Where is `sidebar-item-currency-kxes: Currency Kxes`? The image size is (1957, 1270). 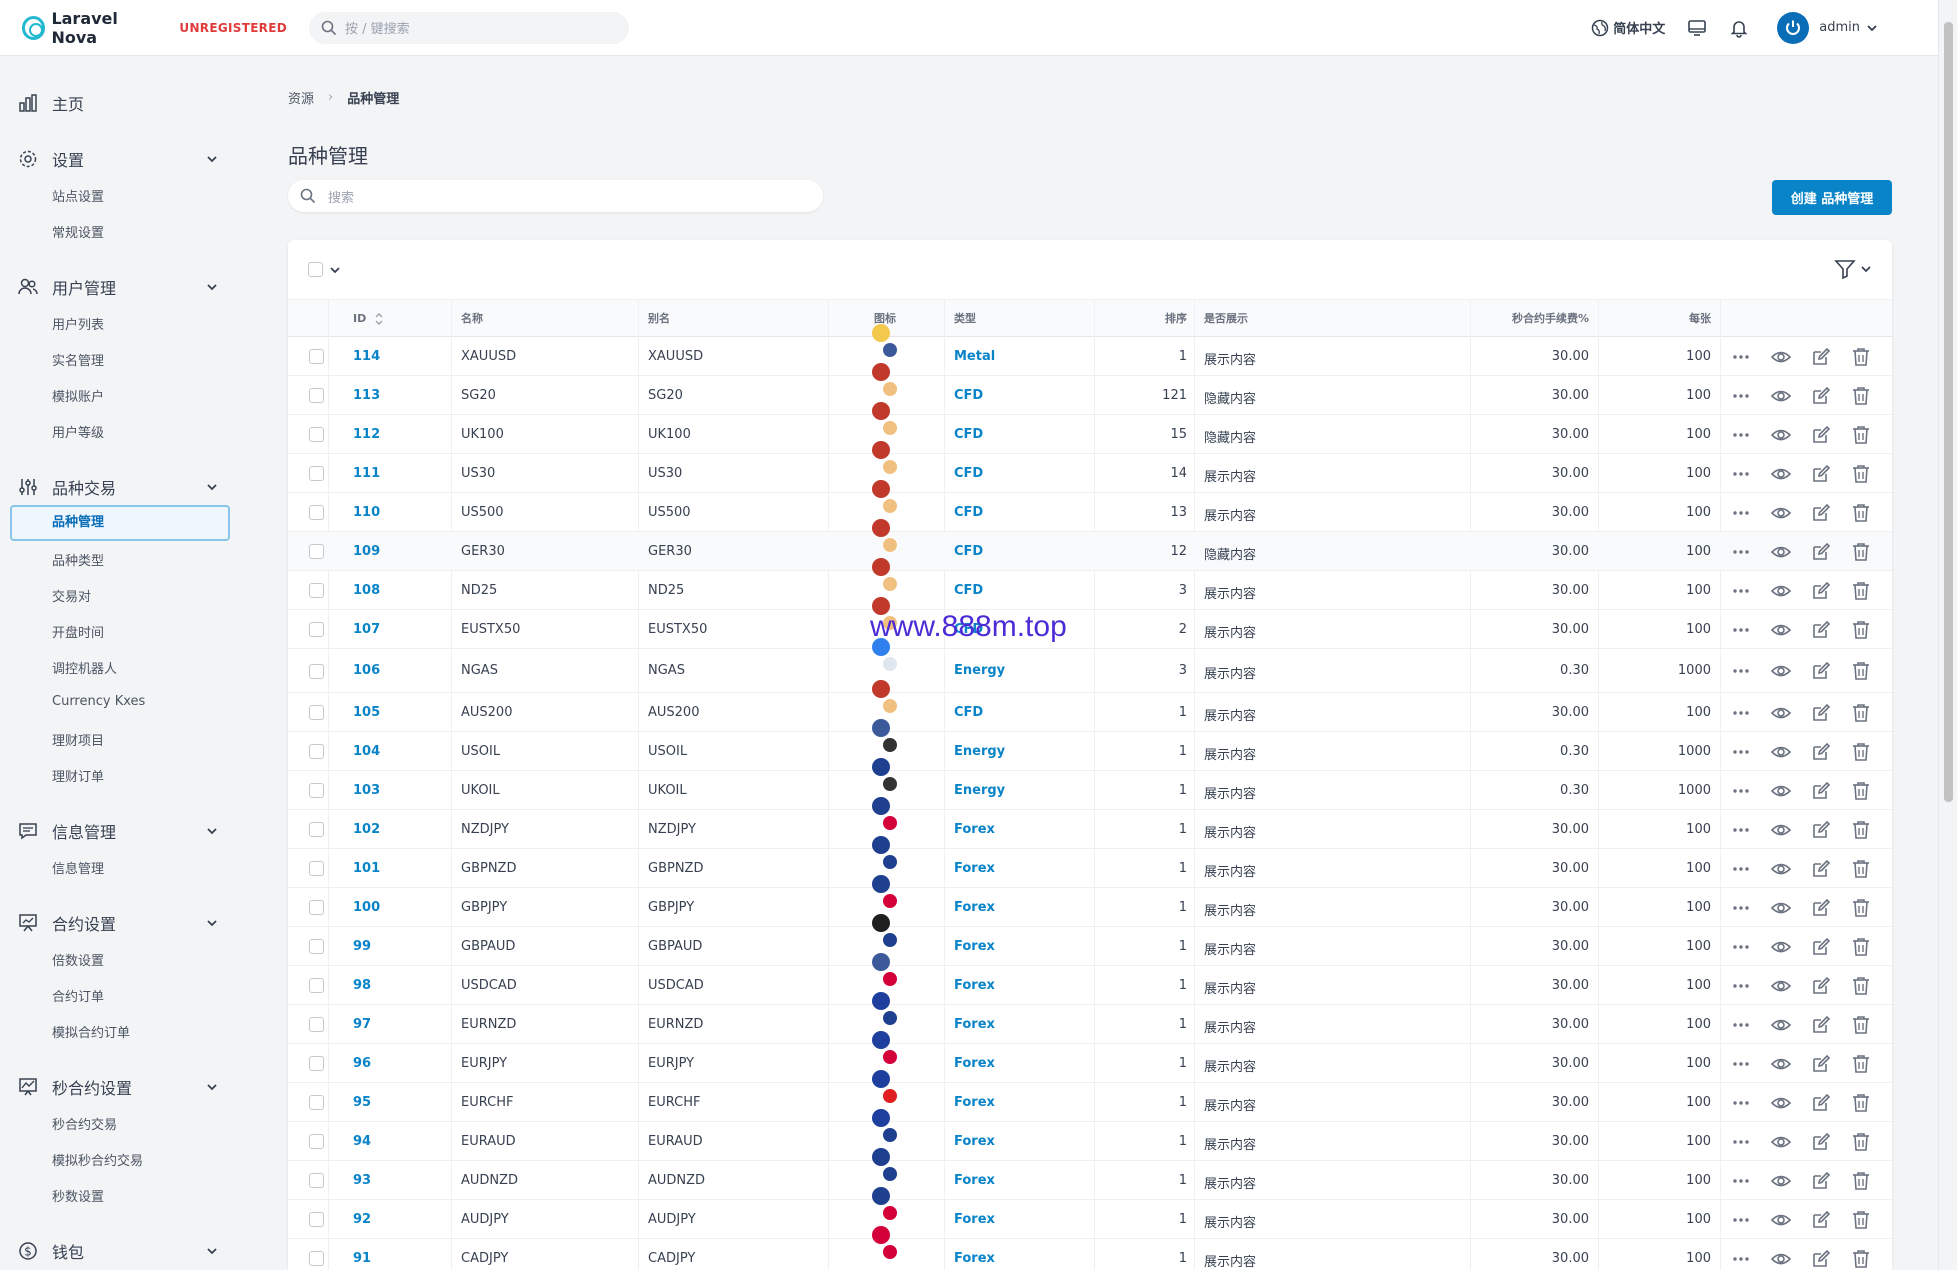 sidebar-item-currency-kxes: Currency Kxes is located at coordinates (99, 701).